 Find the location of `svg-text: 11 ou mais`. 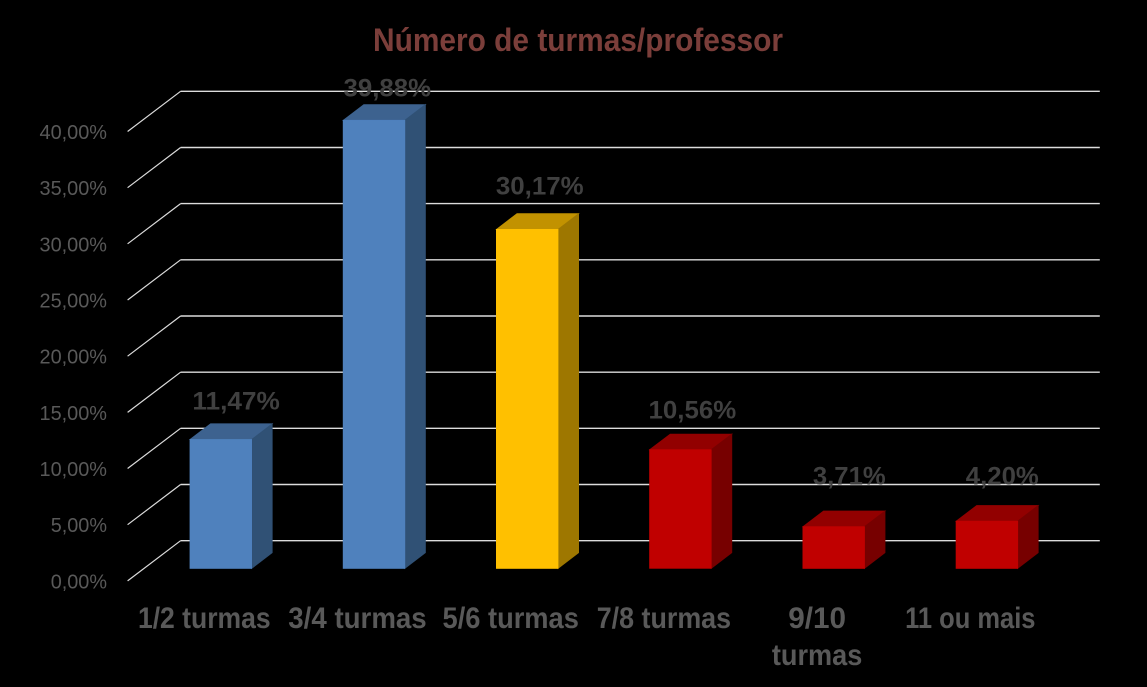

svg-text: 11 ou mais is located at coordinates (970, 618).